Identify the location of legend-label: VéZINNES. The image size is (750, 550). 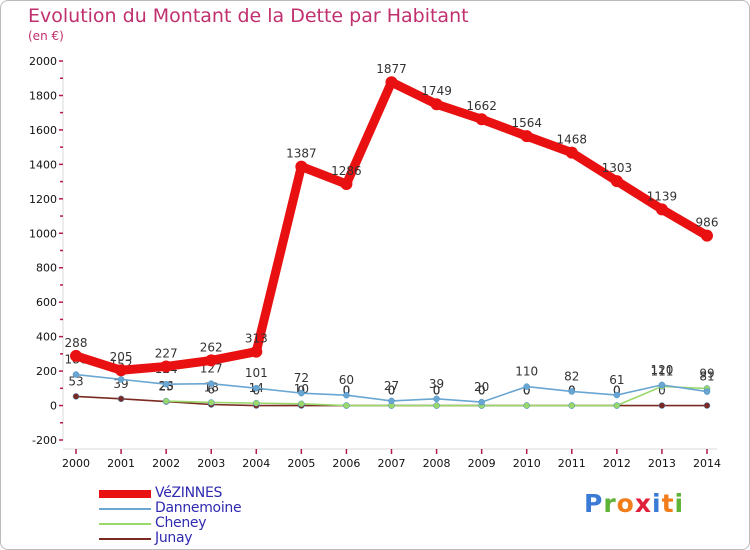
(189, 493).